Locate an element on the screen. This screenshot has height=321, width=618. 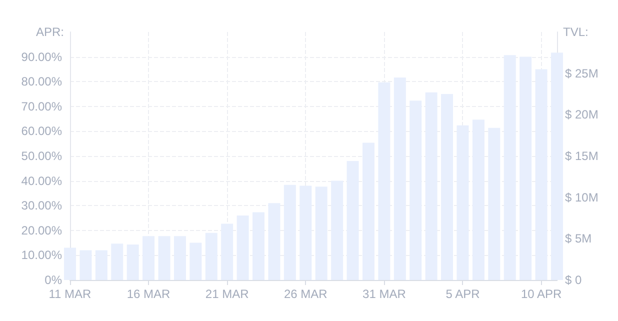
x-tick-label: 21 MAR is located at coordinates (227, 294).